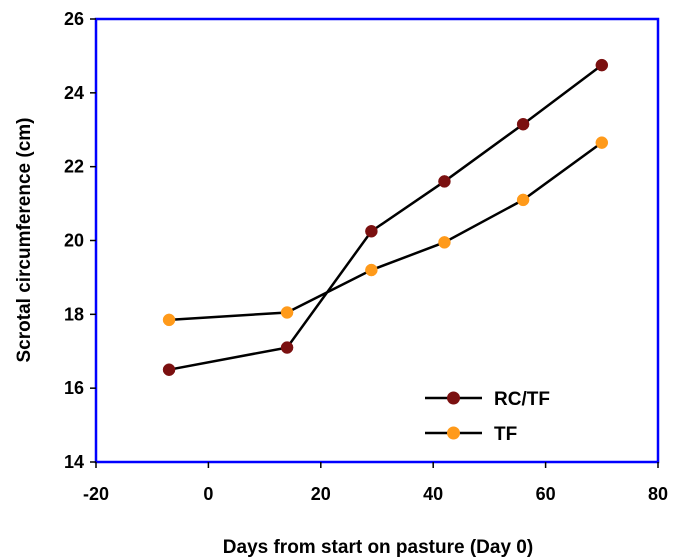 This screenshot has height=560, width=676. I want to click on x-axis-title: Days from start on pasture (Day 0), so click(378, 547).